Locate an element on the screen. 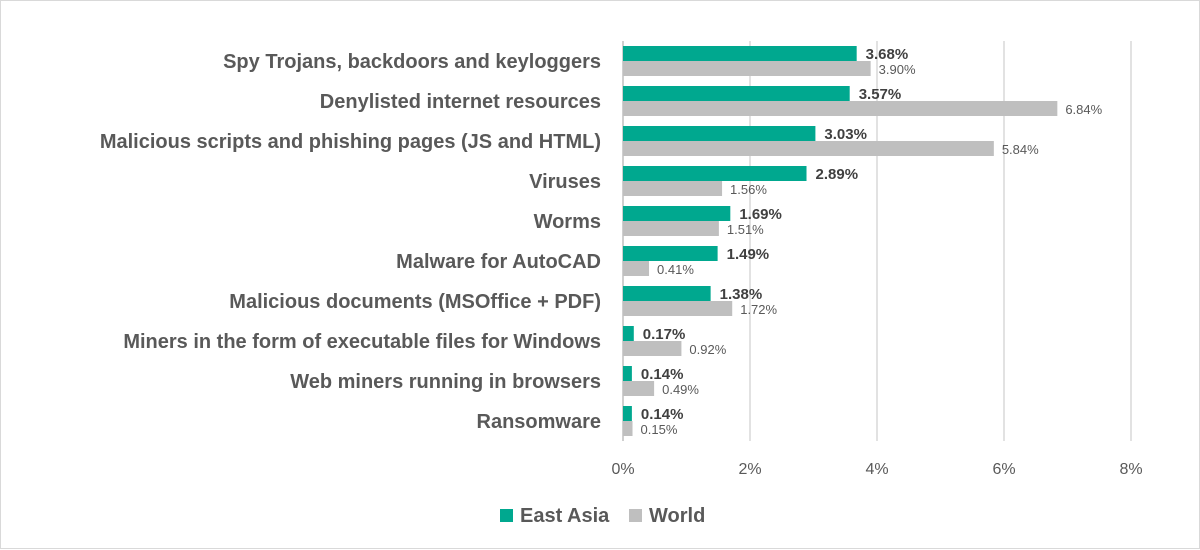 The width and height of the screenshot is (1200, 550). data-label-east-asia: 3.68% is located at coordinates (887, 54).